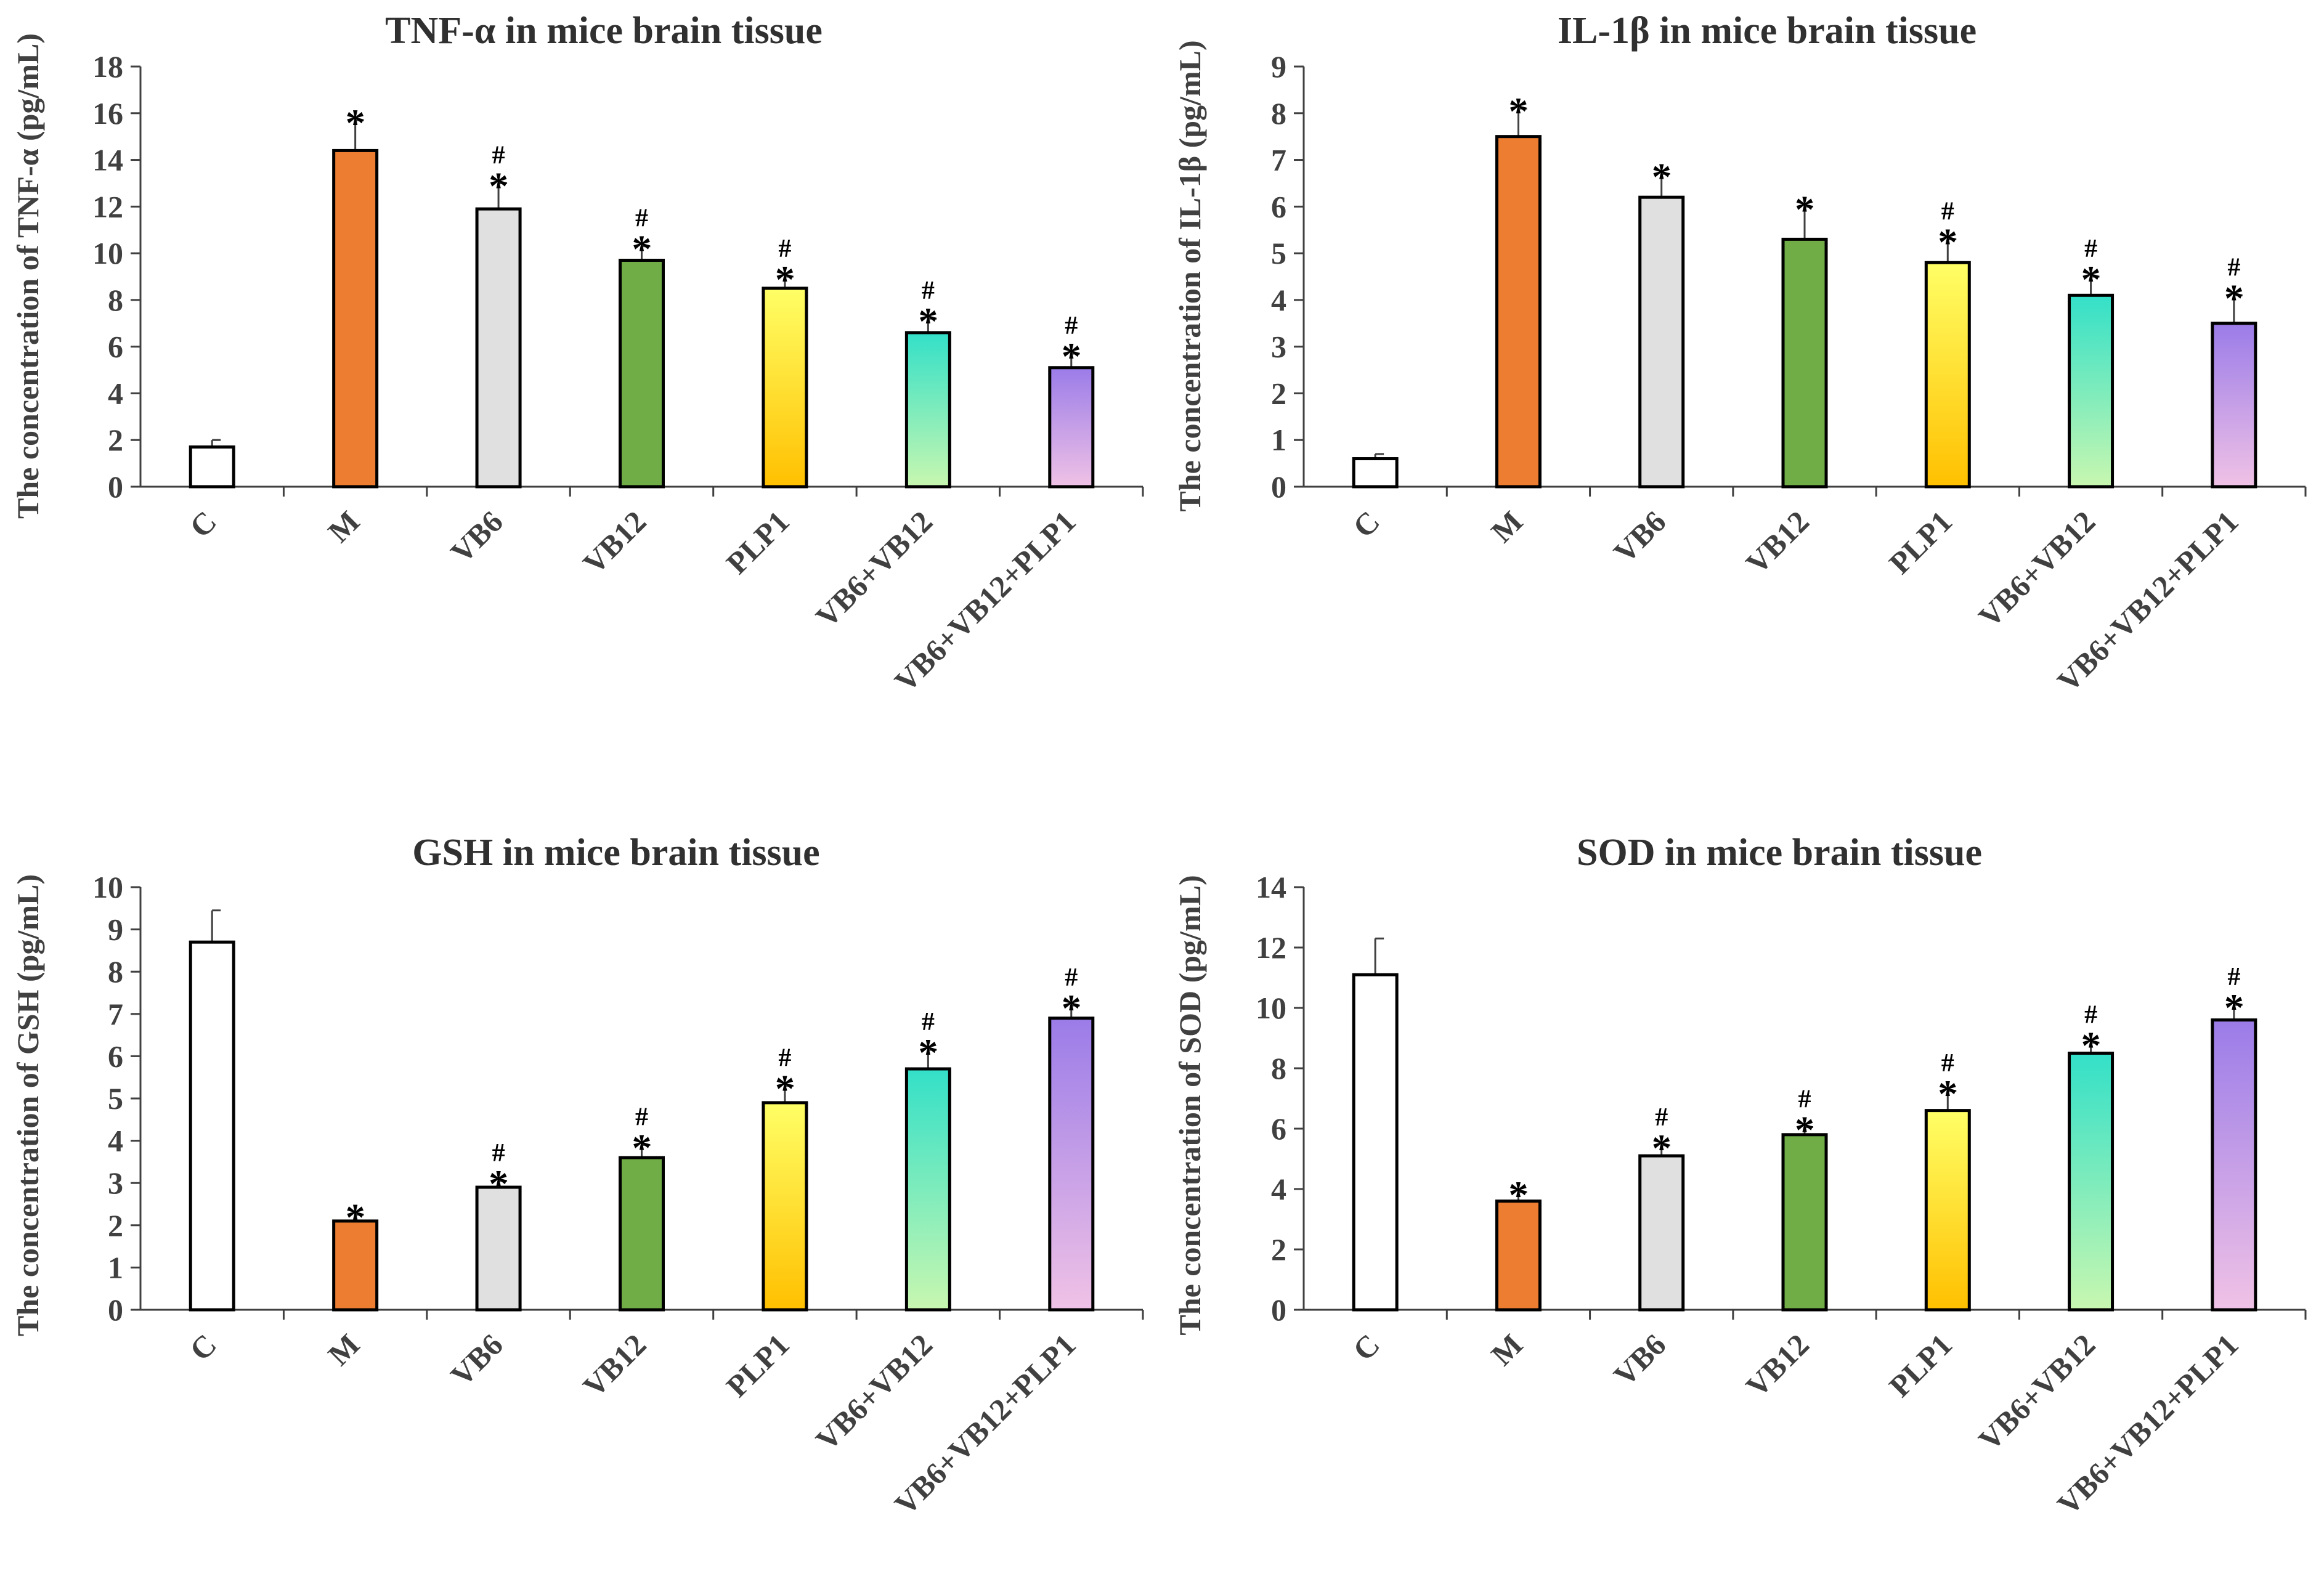  I want to click on bar-group-VB6: * VB6, so click(1646, 362).